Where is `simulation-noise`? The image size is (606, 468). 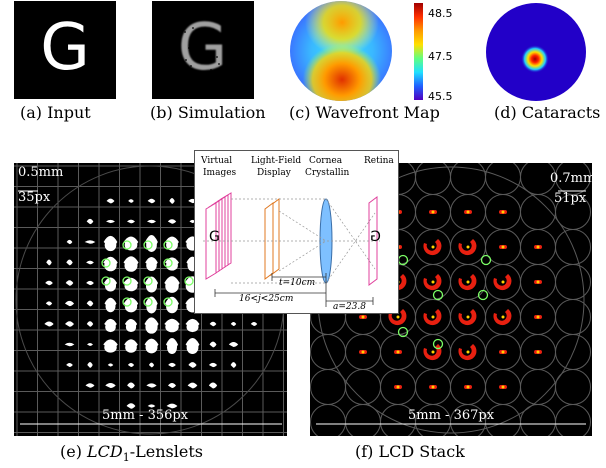 simulation-noise is located at coordinates (202, 50).